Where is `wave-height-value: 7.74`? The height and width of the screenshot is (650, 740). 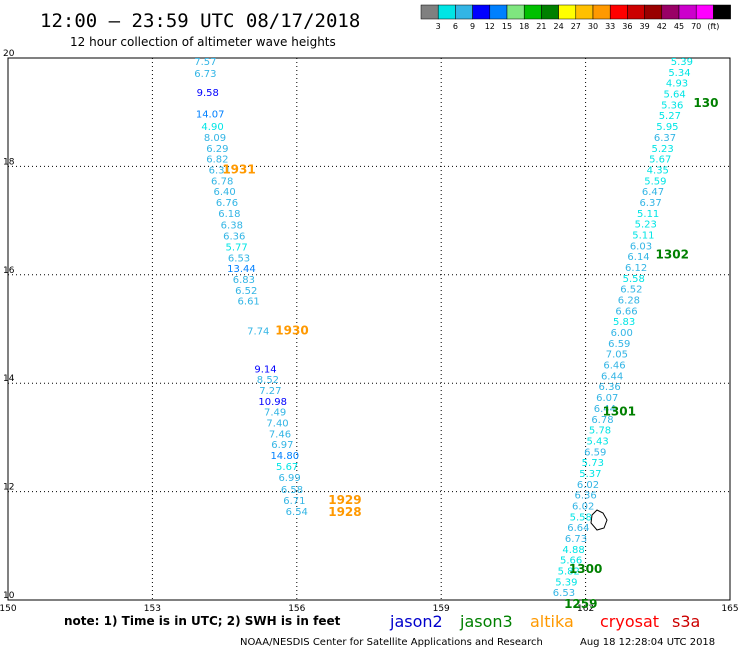 wave-height-value: 7.74 is located at coordinates (258, 331).